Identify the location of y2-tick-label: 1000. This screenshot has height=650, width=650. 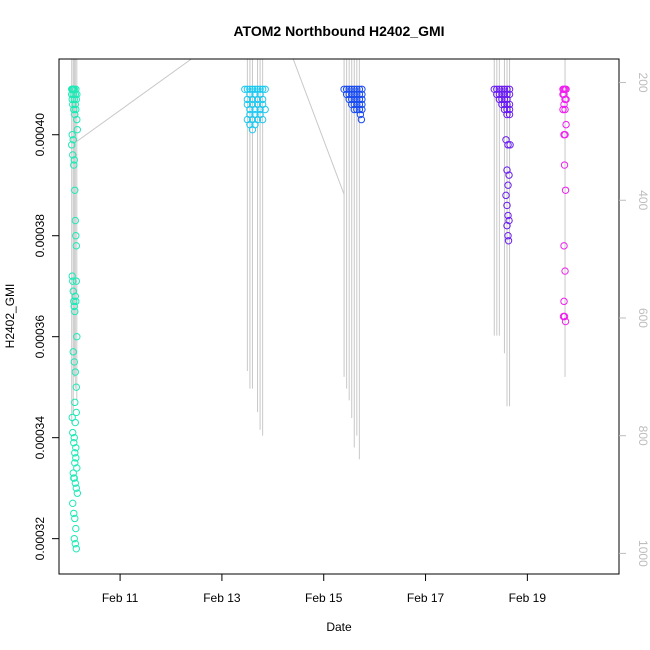
(643, 553).